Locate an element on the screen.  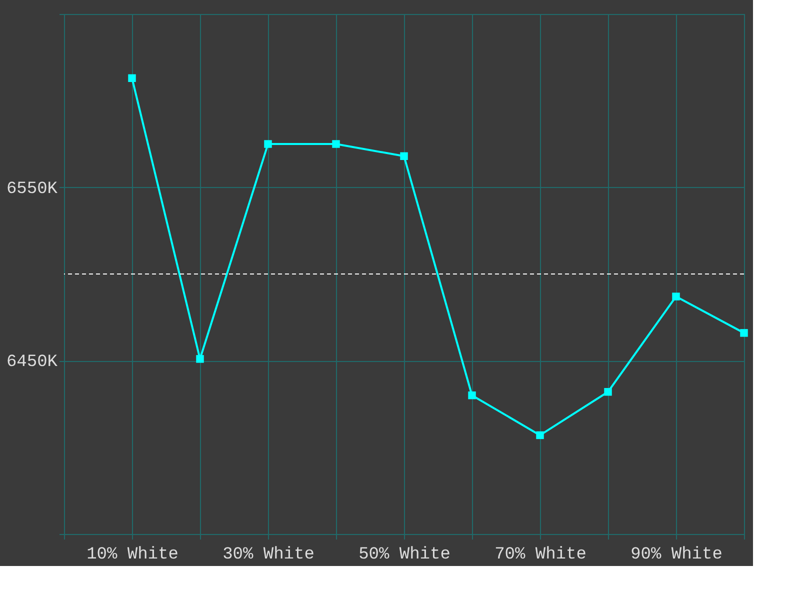
x-tick-label: 30% White is located at coordinates (268, 555).